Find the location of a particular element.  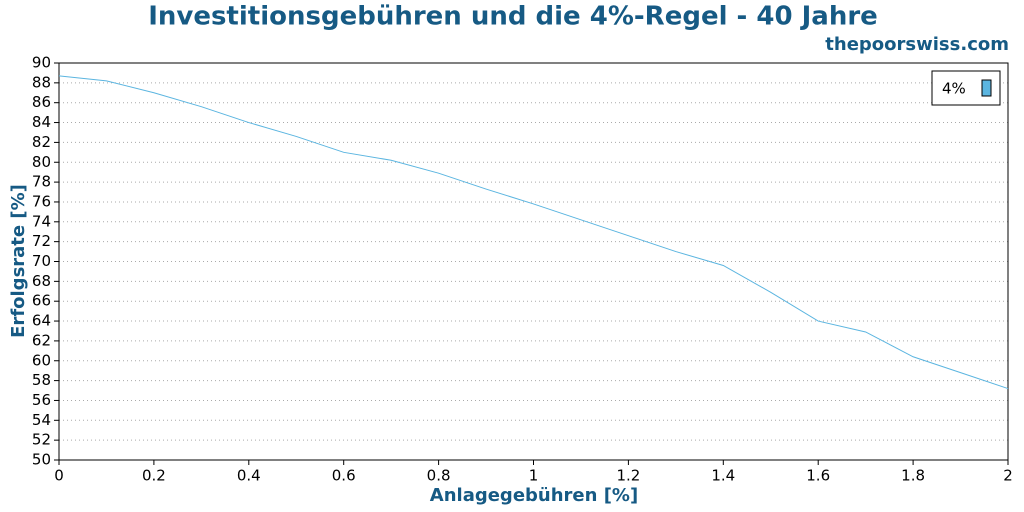

y-tick-label: 60 is located at coordinates (41, 360).